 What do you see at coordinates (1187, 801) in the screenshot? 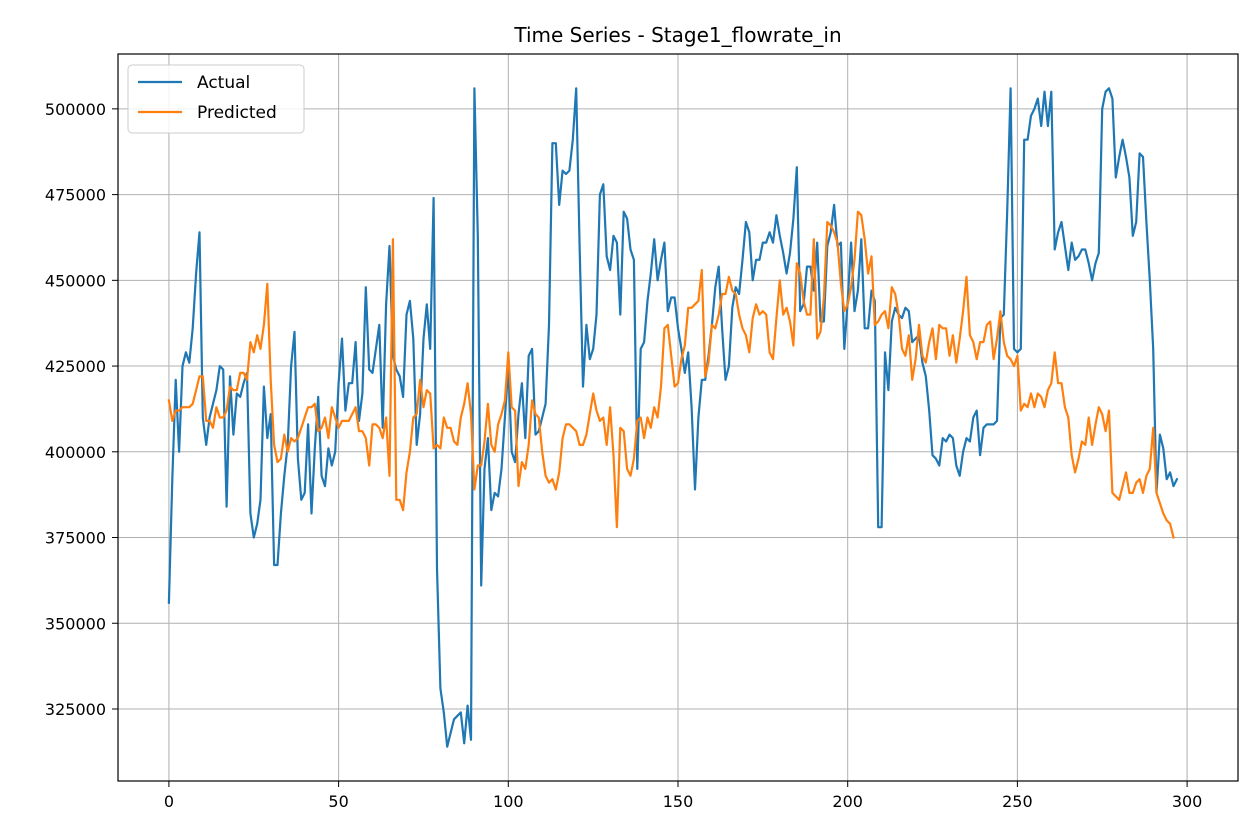
I see `x-tick-label: 300` at bounding box center [1187, 801].